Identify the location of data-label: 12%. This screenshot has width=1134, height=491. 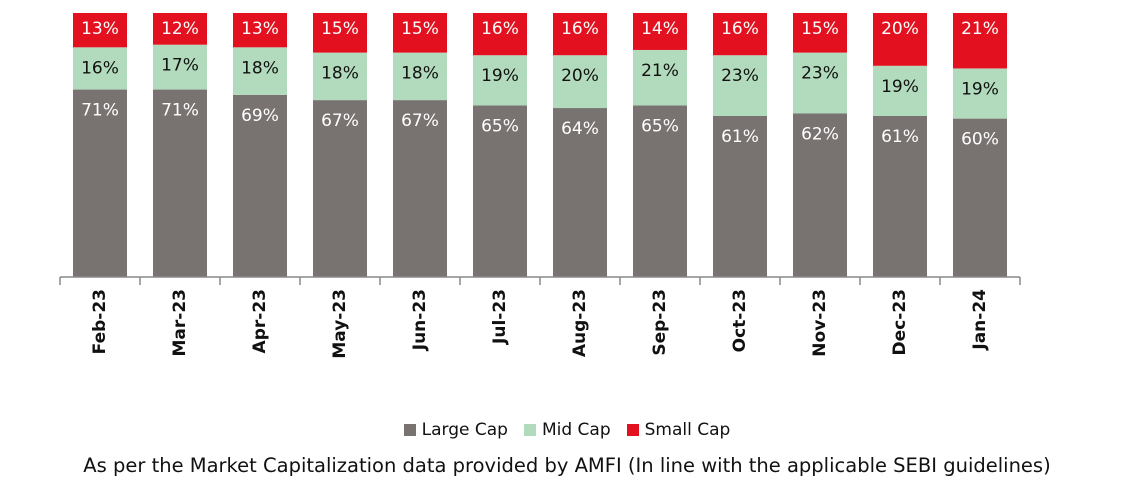
(180, 29).